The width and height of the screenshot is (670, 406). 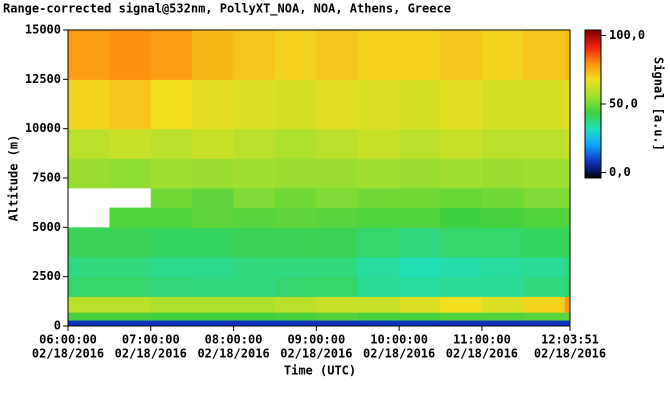 I want to click on x-tick-label: 10:00:00, so click(x=399, y=340).